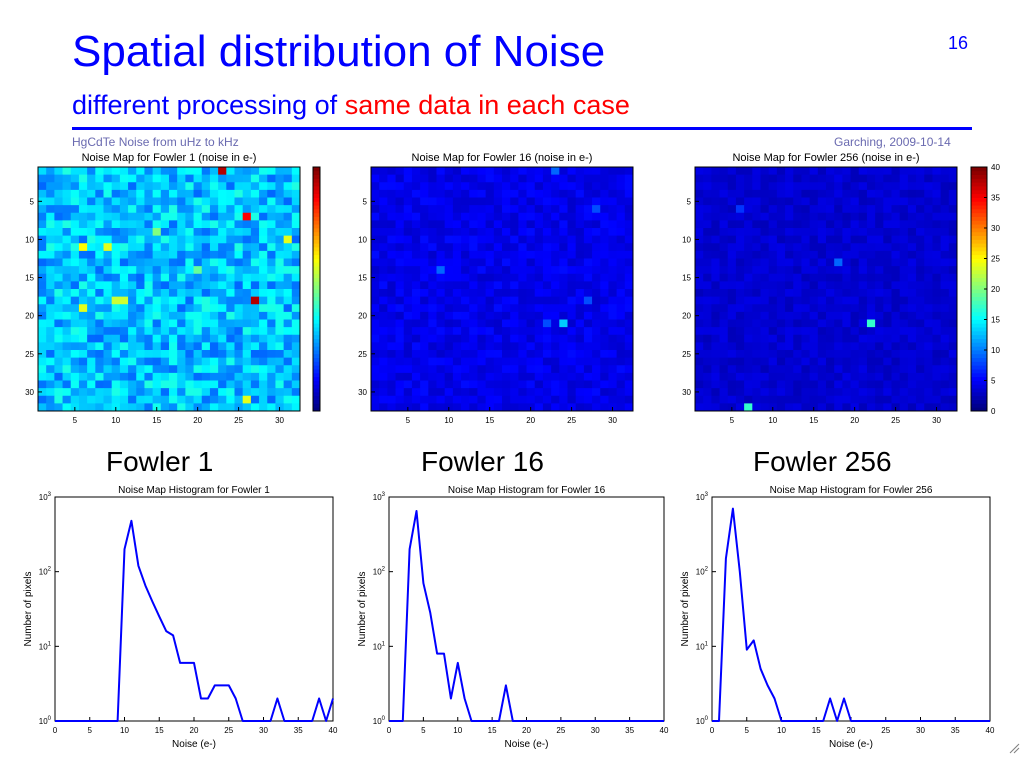  Describe the element at coordinates (571, 420) in the screenshot. I see `heatmap-x-tick-label: 25` at that location.